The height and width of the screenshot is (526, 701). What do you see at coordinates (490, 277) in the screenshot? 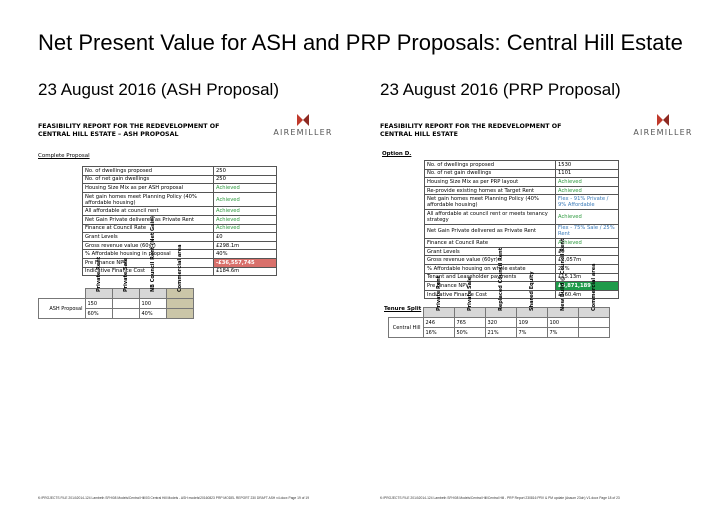
I see `row-label: Tenant and Leaseholder payments` at bounding box center [490, 277].